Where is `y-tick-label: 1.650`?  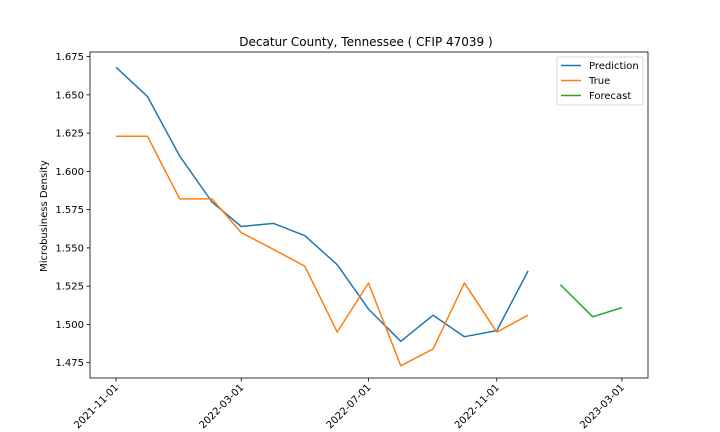
y-tick-label: 1.650 is located at coordinates (69, 95).